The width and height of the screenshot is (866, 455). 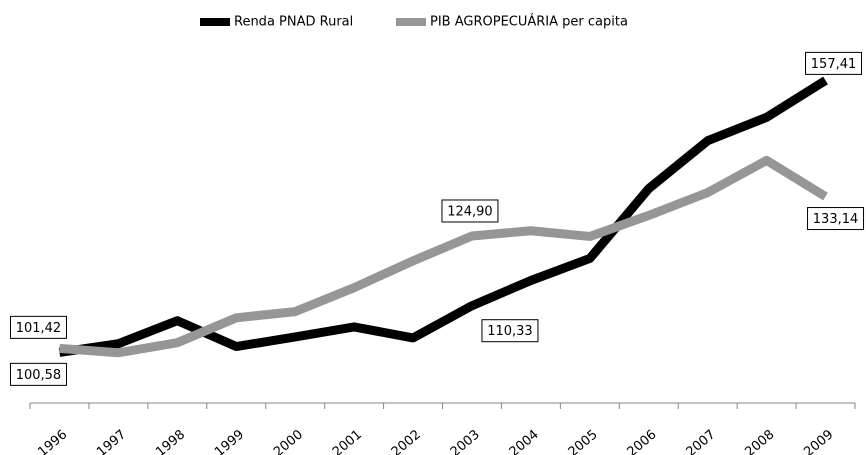 What do you see at coordinates (229, 441) in the screenshot?
I see `x-tick-label: 1999` at bounding box center [229, 441].